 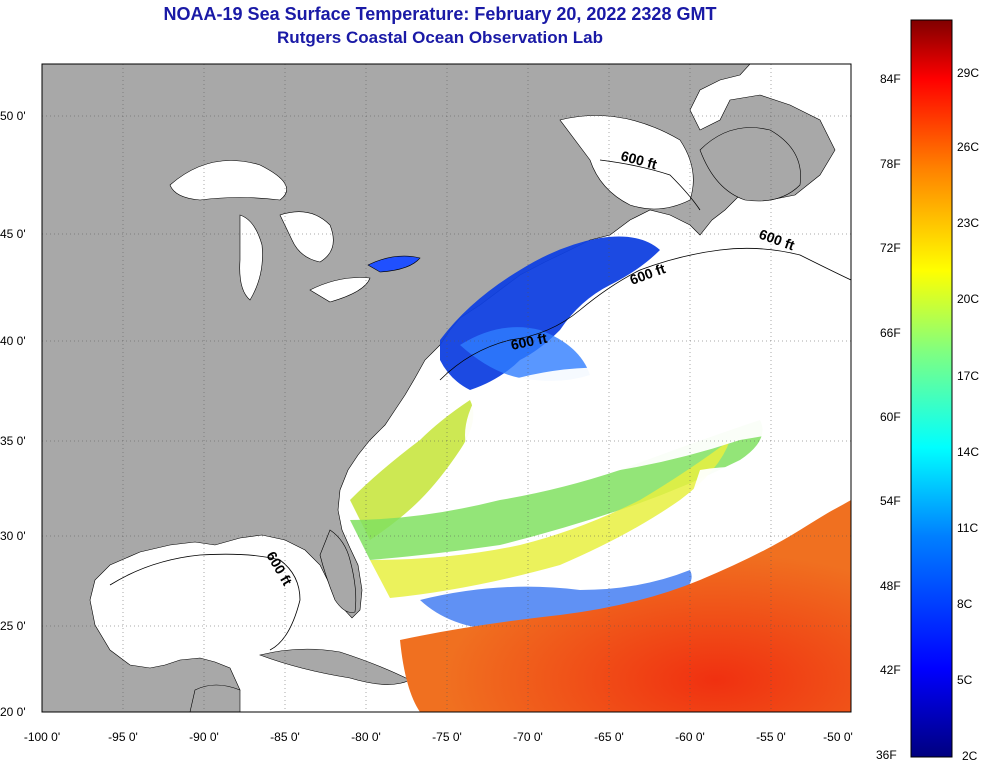 What do you see at coordinates (965, 604) in the screenshot?
I see `colorbar-c-label: 8C` at bounding box center [965, 604].